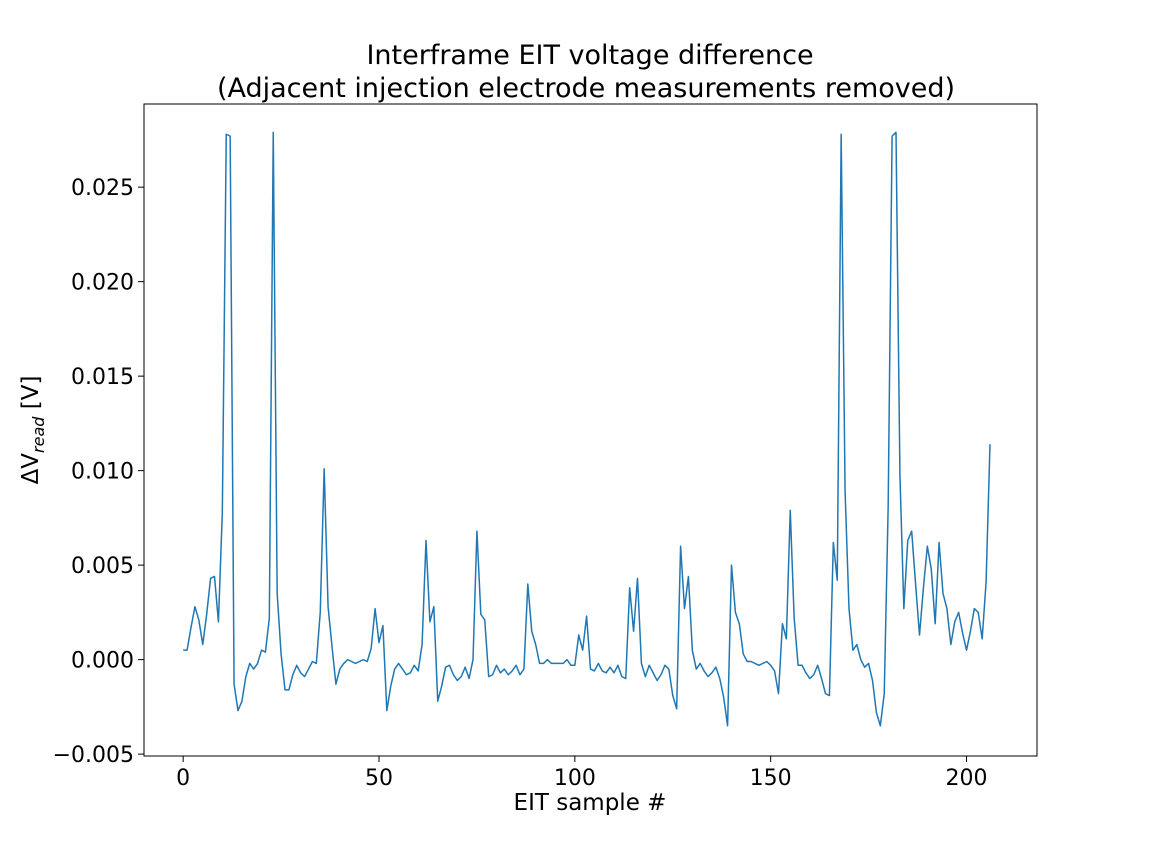  I want to click on y-axis-label-subscript: read, so click(38, 434).